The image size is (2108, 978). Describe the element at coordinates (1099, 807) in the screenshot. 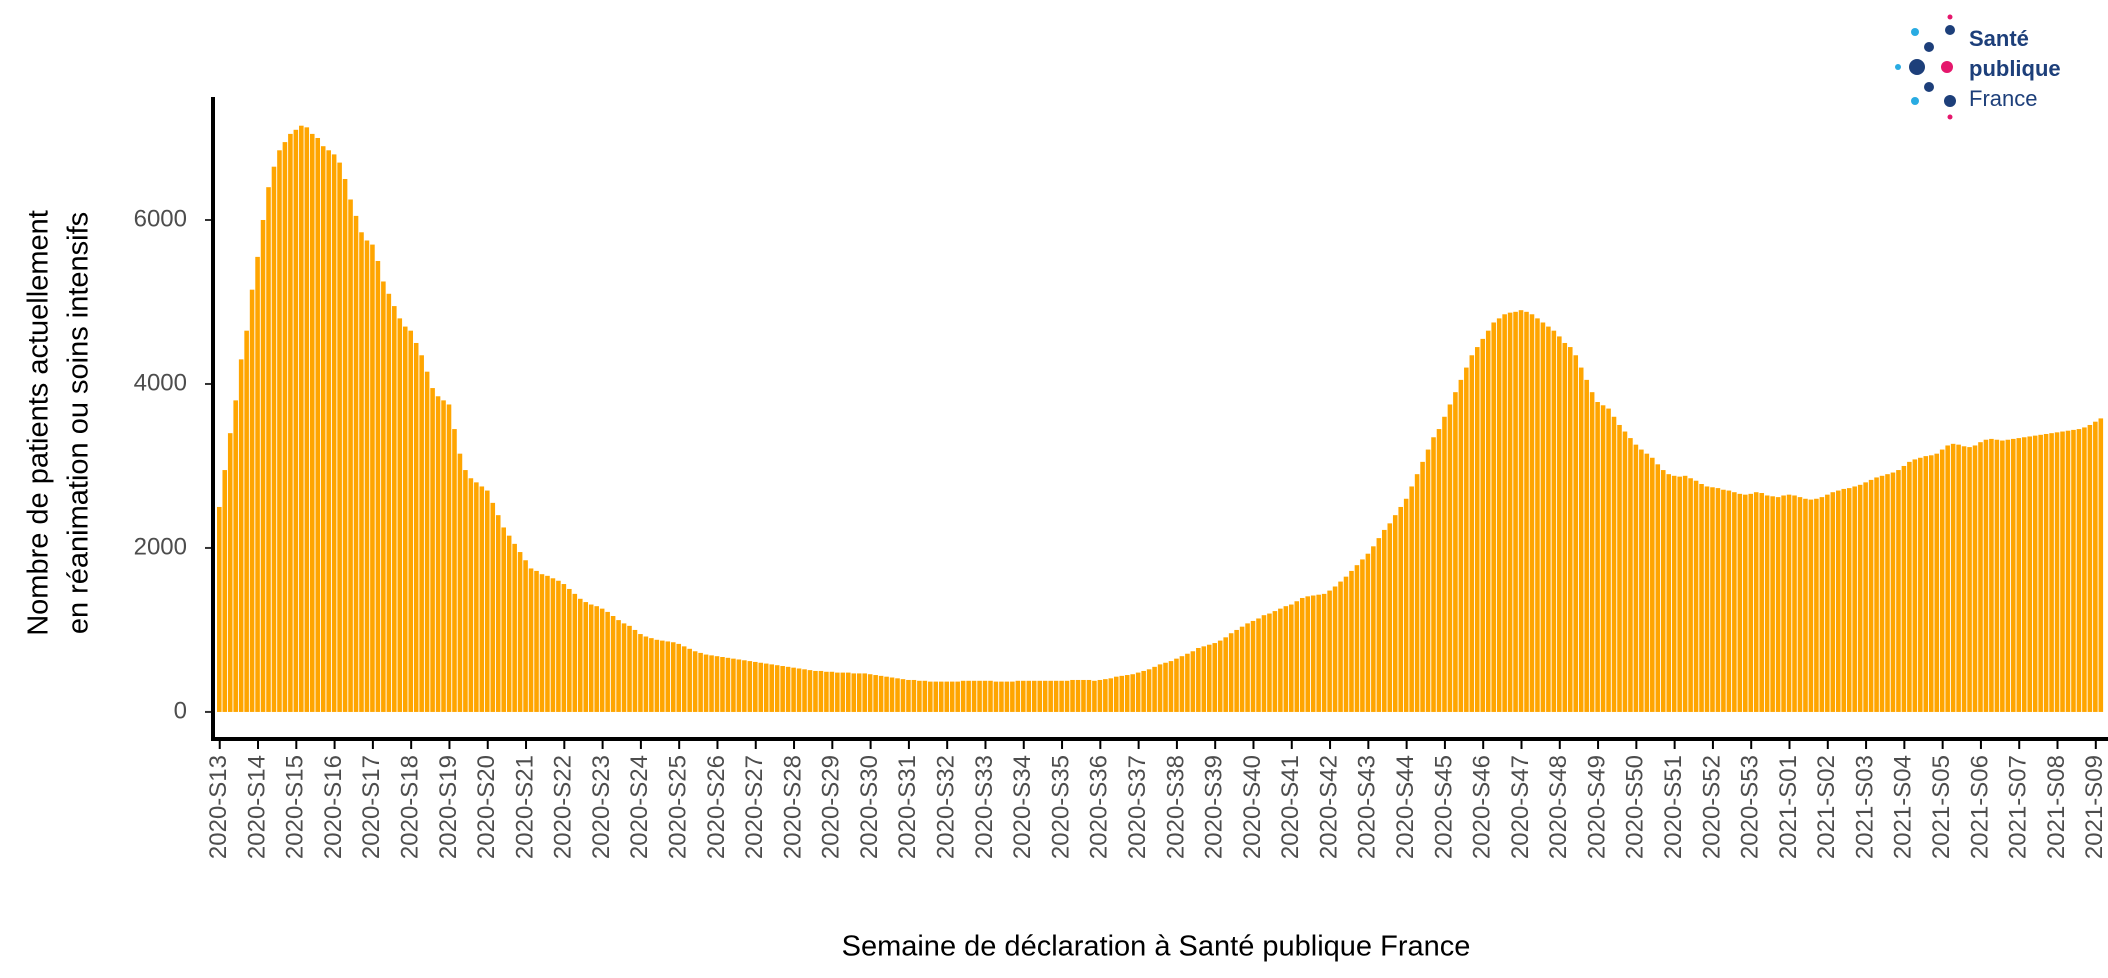

I see `x-tick-label: 2020-S36` at that location.